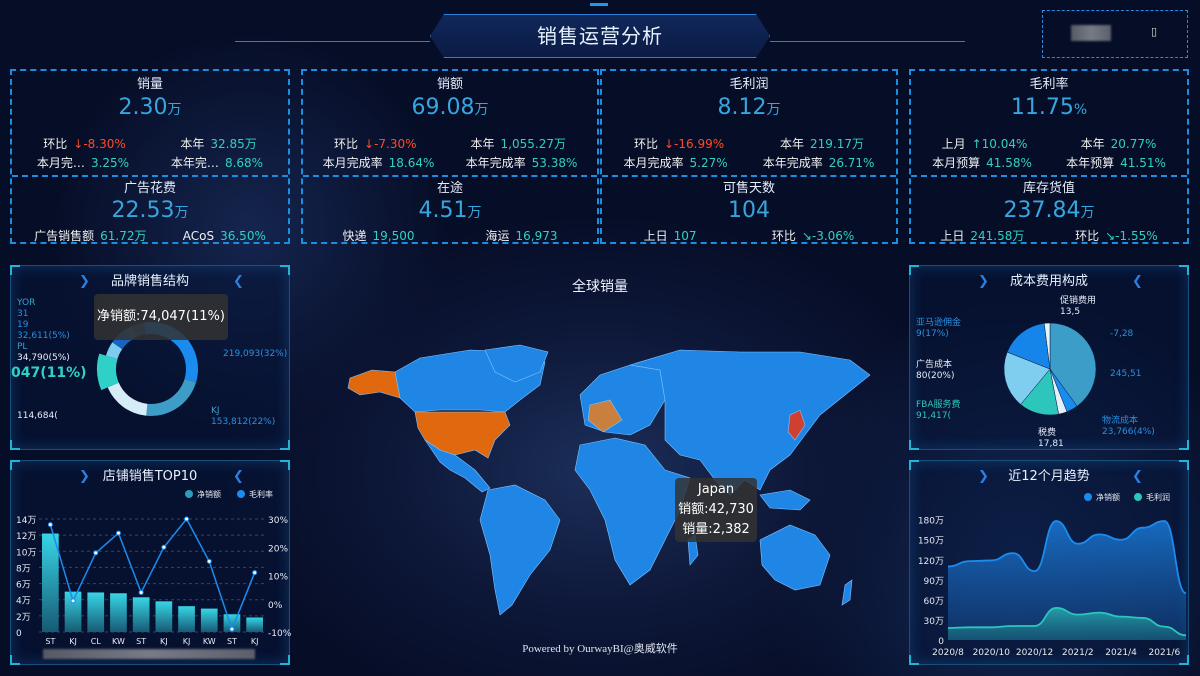 The width and height of the screenshot is (1200, 676). I want to click on country-asia, so click(750, 422).